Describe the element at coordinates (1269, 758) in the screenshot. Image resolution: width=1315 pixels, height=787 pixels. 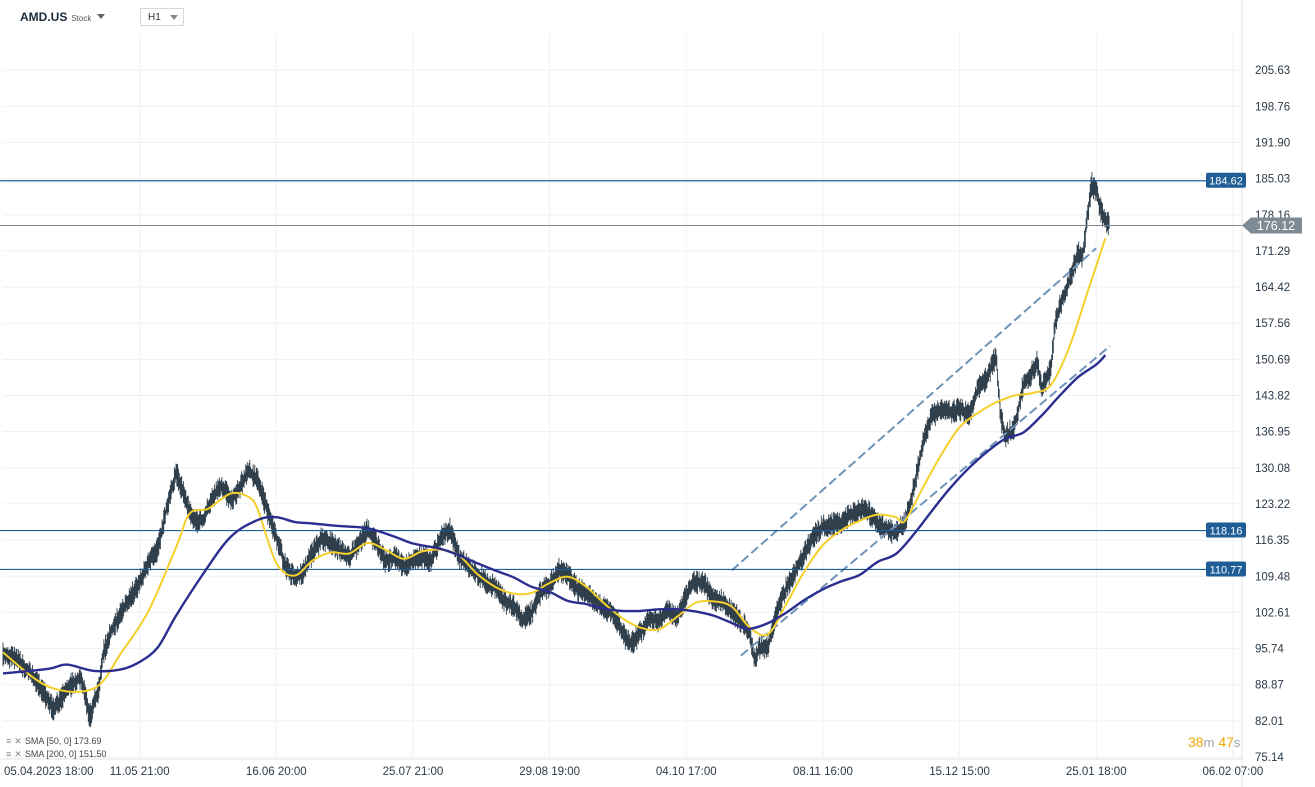
I see `y-tick-label: 75.14` at that location.